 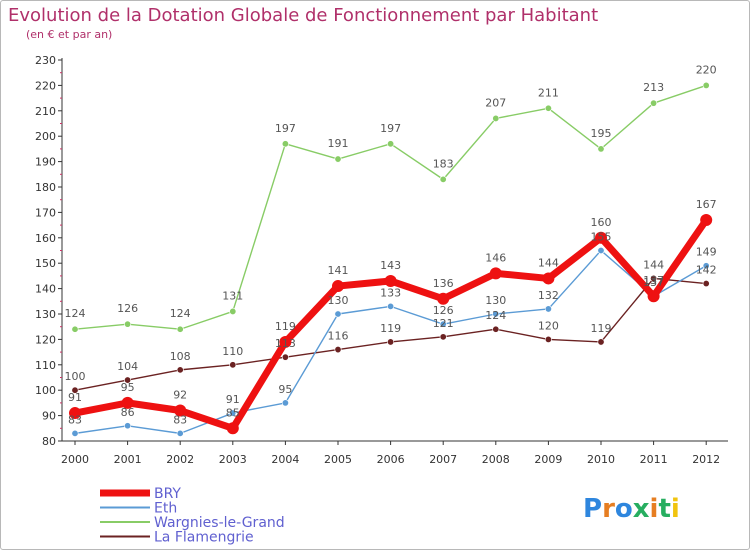 What do you see at coordinates (180, 419) in the screenshot?
I see `data-label: 83` at bounding box center [180, 419].